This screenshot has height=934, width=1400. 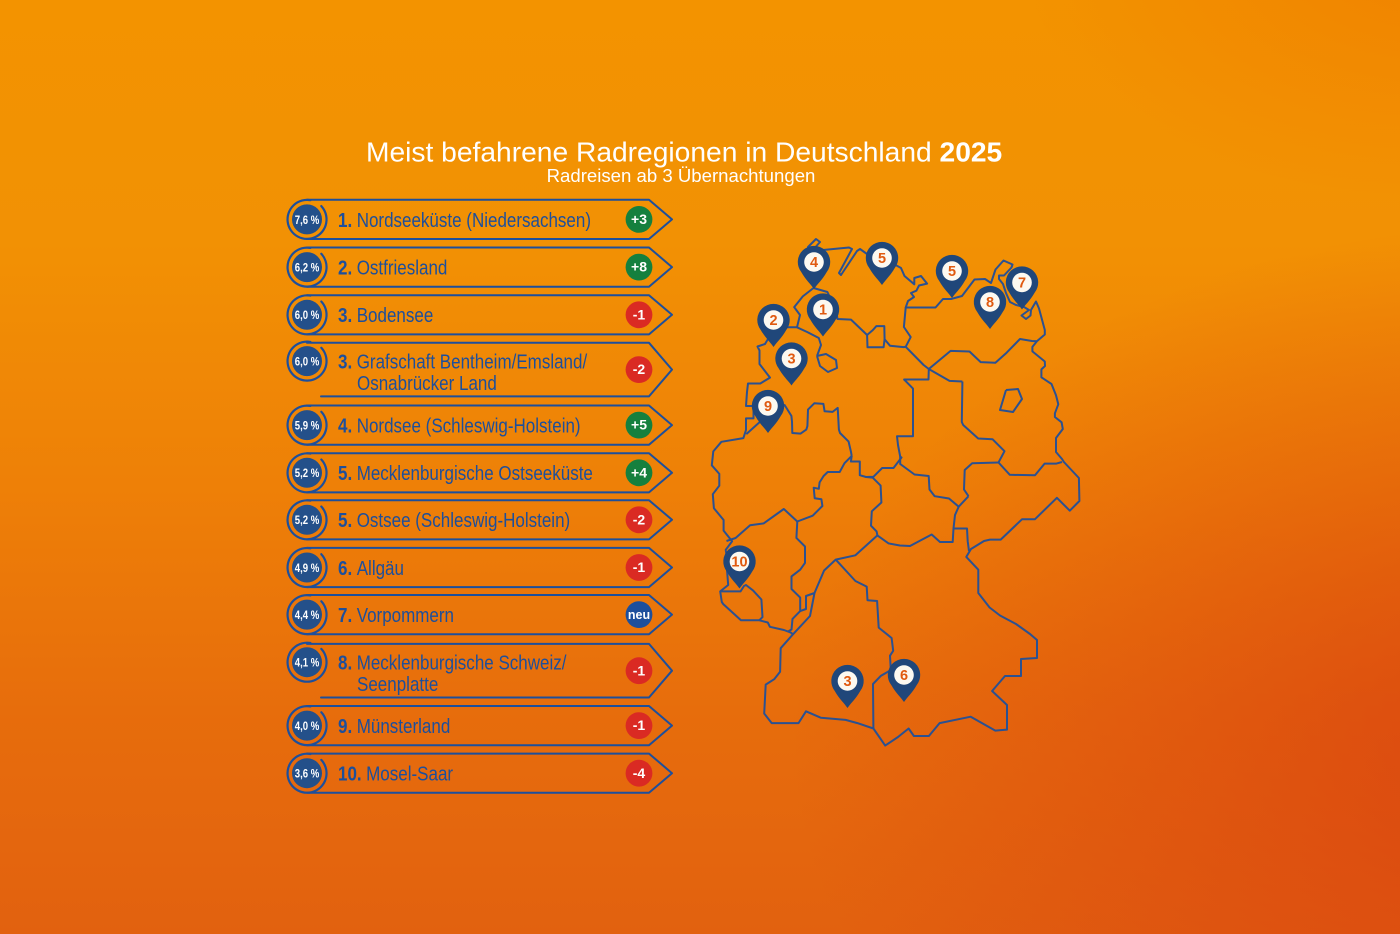 What do you see at coordinates (904, 676) in the screenshot?
I see `svg-text: 6` at bounding box center [904, 676].